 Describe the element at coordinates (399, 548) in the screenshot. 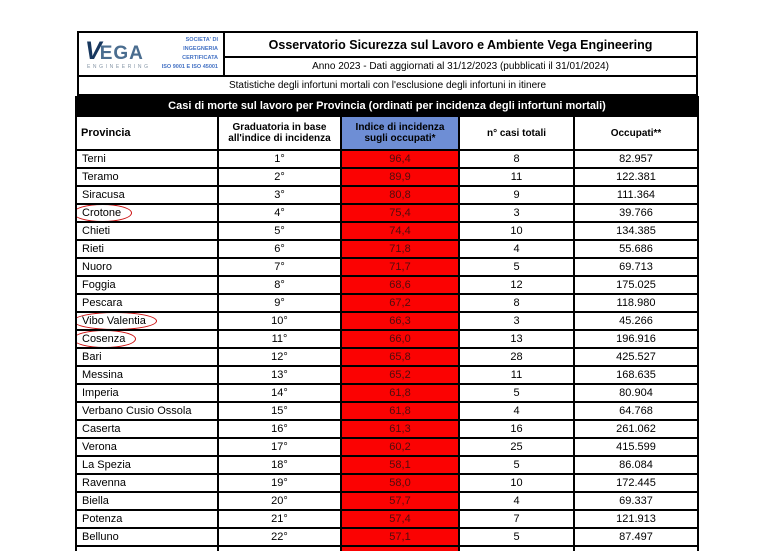

I see `cell-indice` at that location.